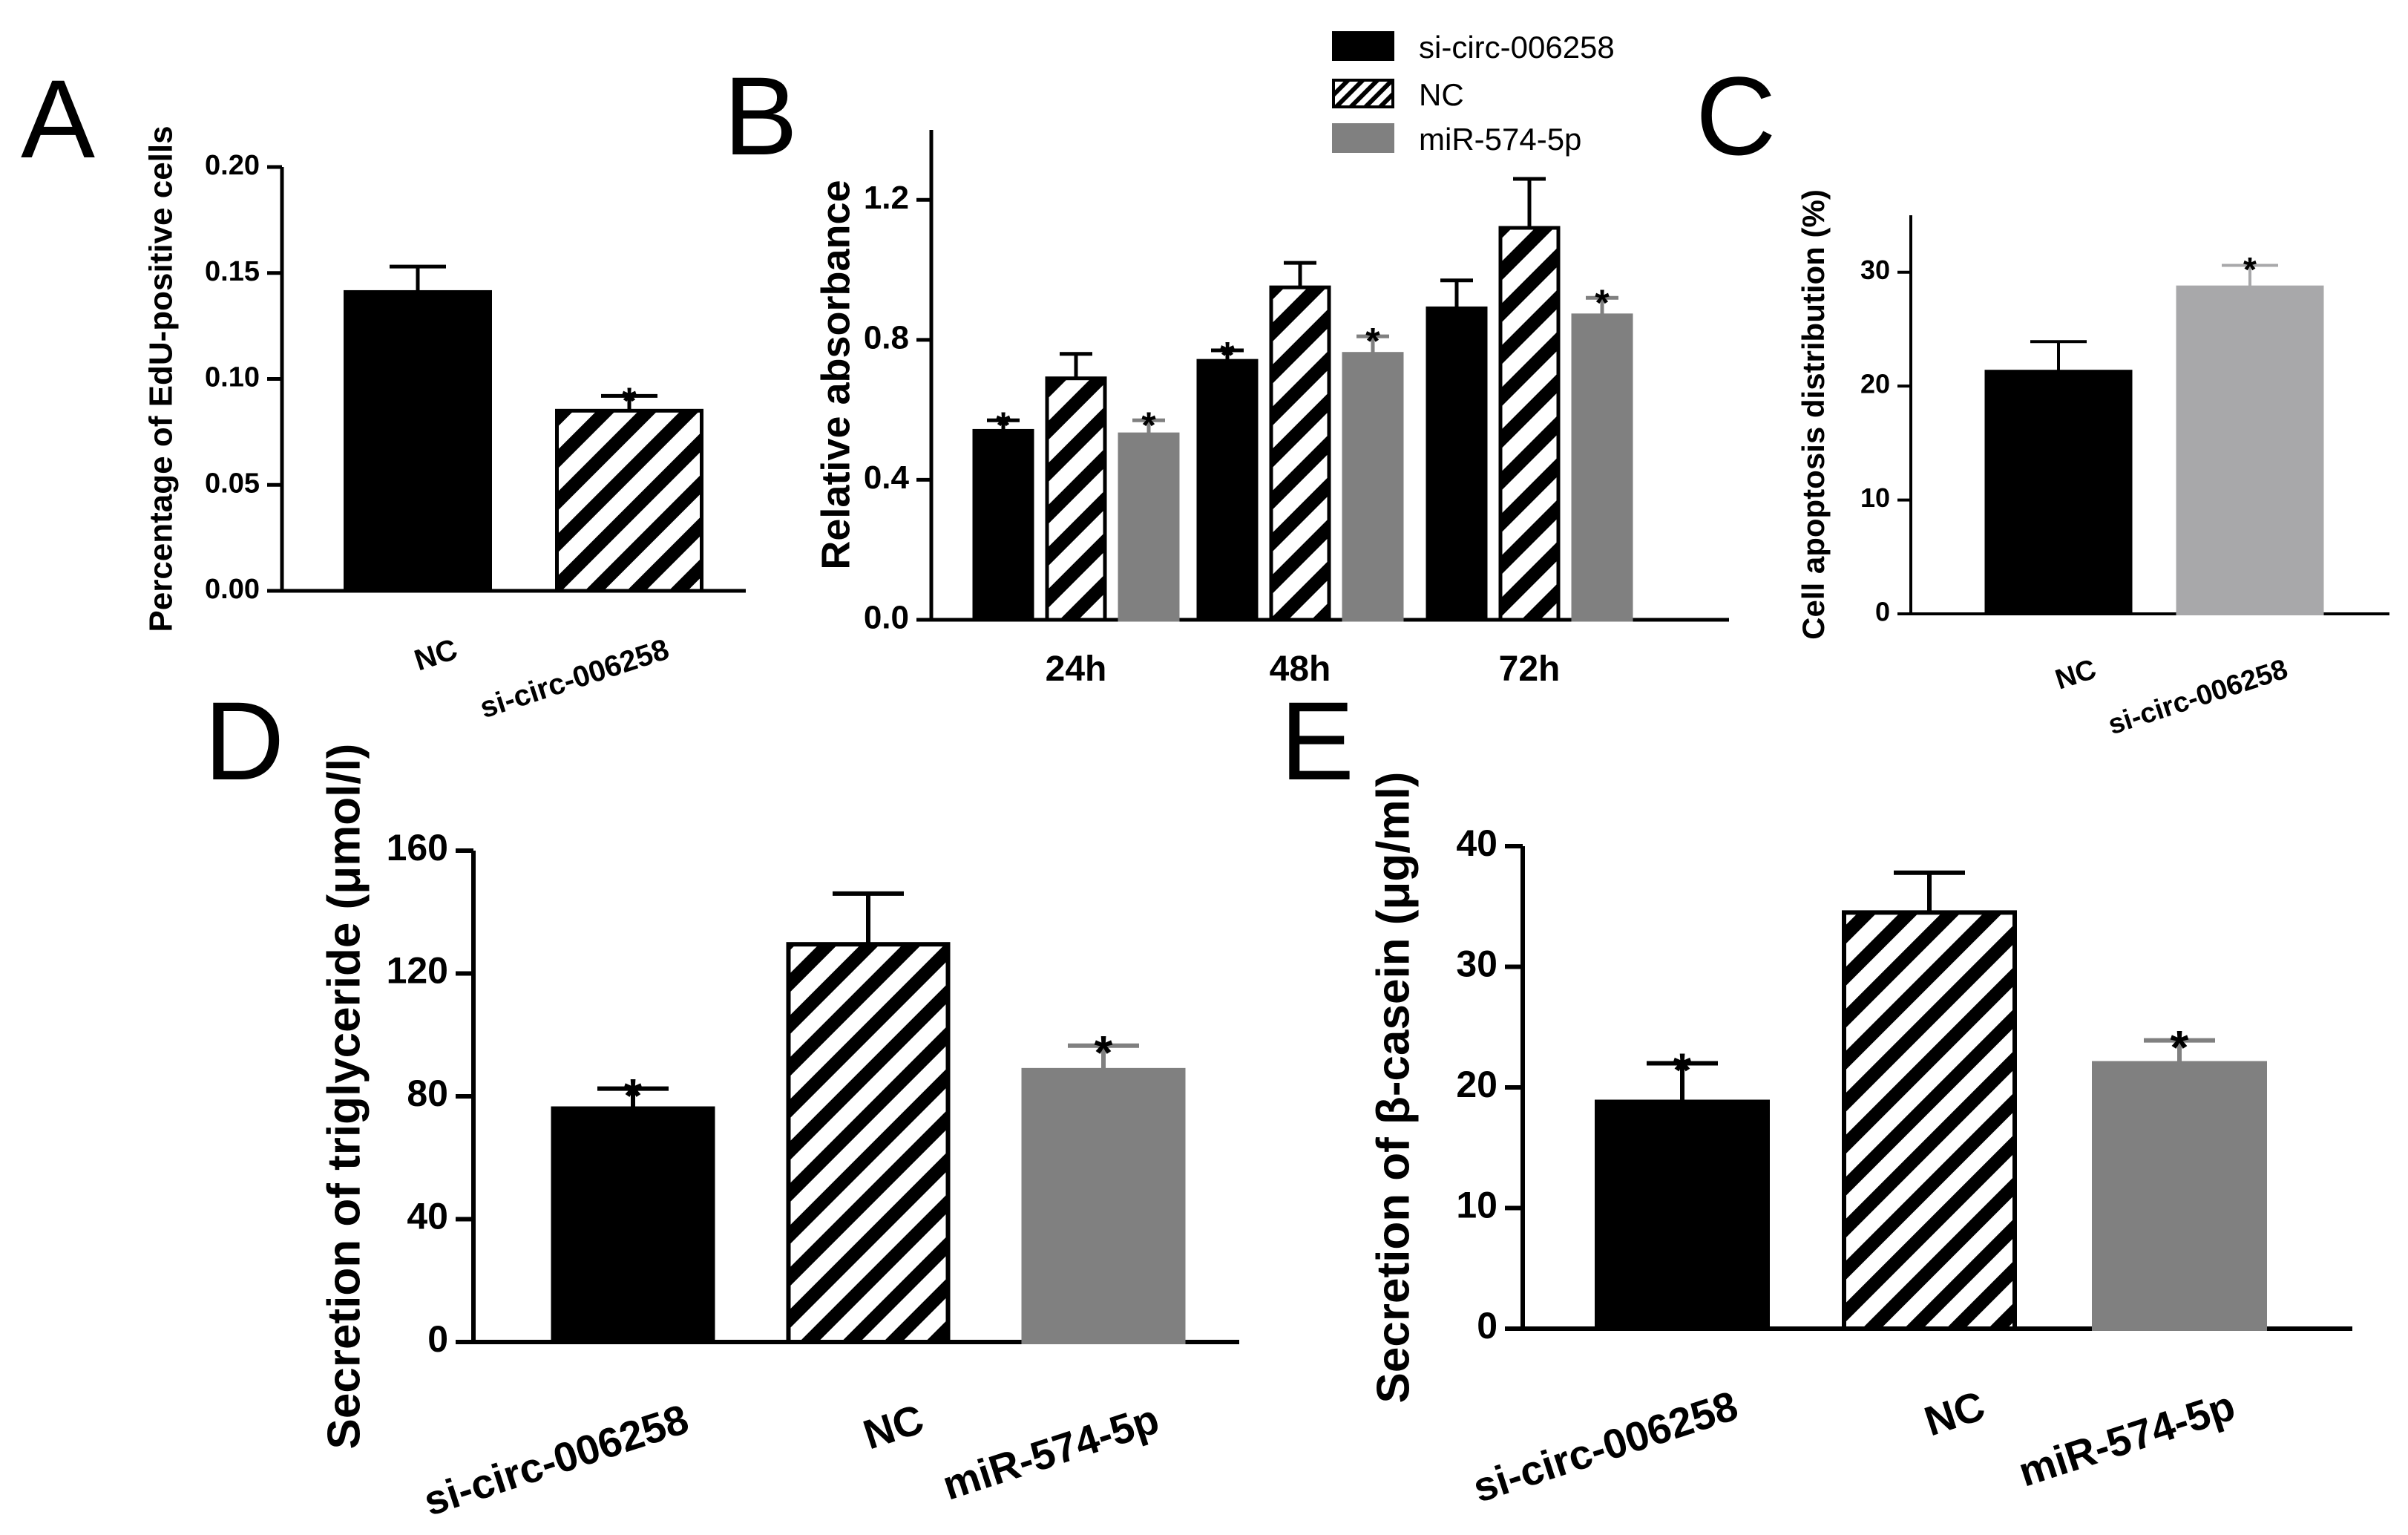 The image size is (2408, 1535). What do you see at coordinates (1373, 487) in the screenshot?
I see `bar-48h-mir-574-5p` at bounding box center [1373, 487].